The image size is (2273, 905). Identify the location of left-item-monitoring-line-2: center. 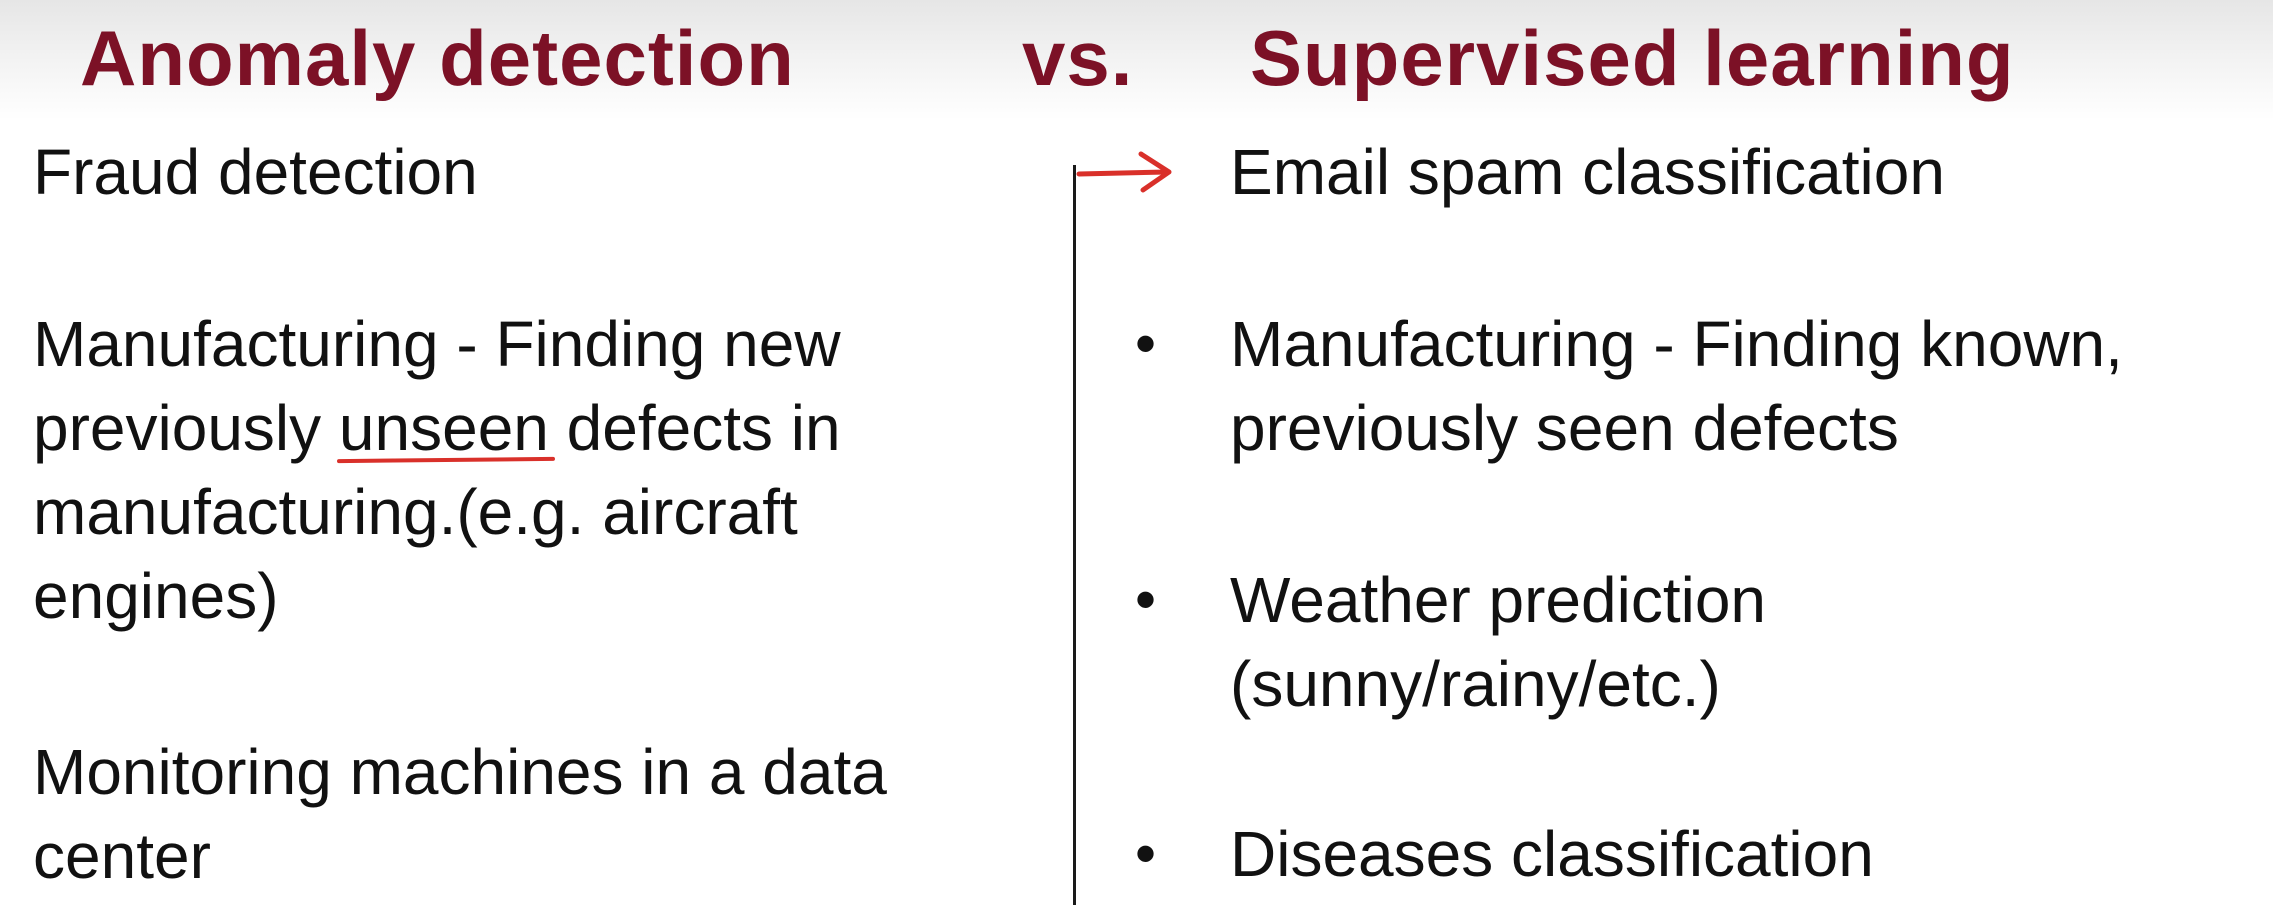
(122, 856).